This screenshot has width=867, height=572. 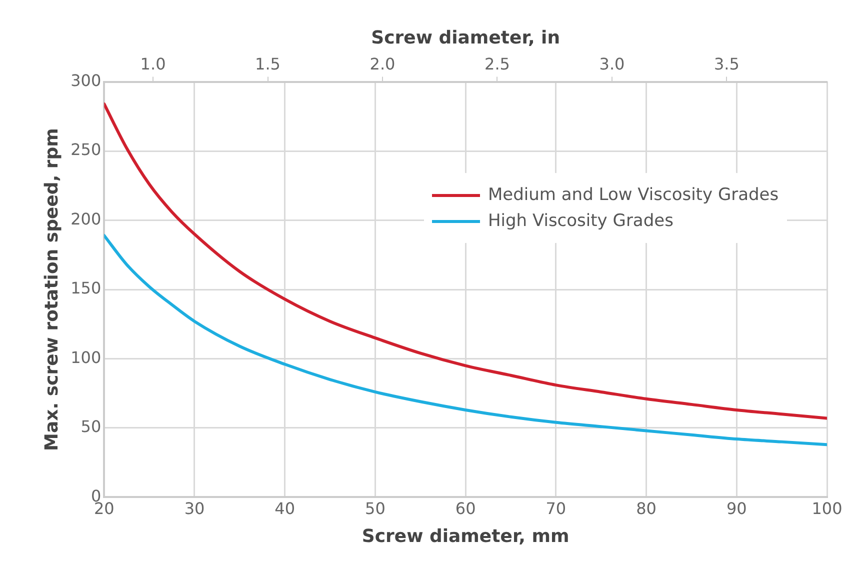 I want to click on x-tick-label: 100, so click(x=827, y=508).